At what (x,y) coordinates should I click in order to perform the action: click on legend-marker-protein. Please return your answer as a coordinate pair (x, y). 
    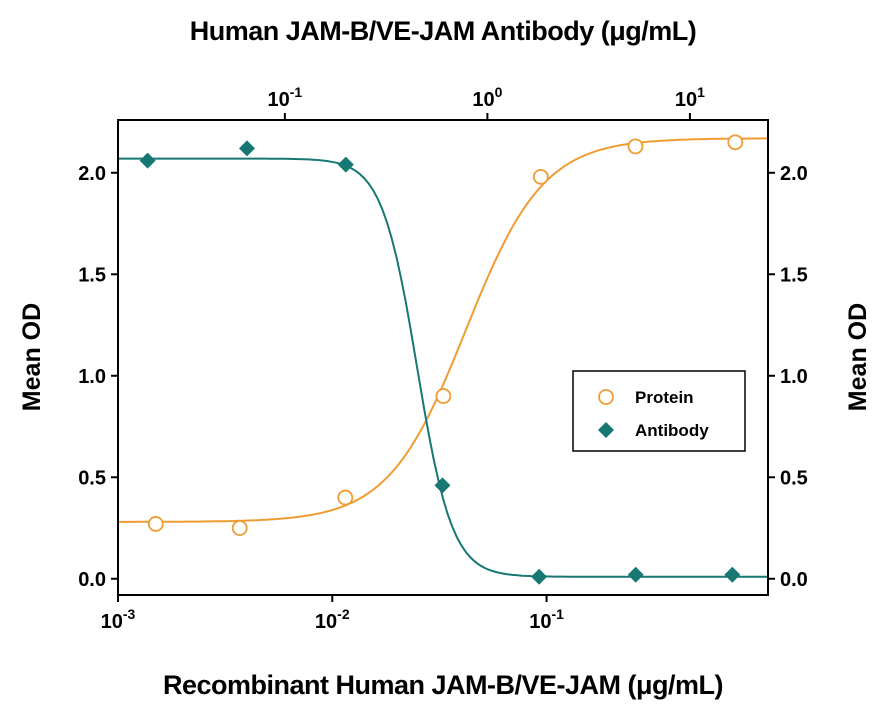
    Looking at the image, I should click on (606, 397).